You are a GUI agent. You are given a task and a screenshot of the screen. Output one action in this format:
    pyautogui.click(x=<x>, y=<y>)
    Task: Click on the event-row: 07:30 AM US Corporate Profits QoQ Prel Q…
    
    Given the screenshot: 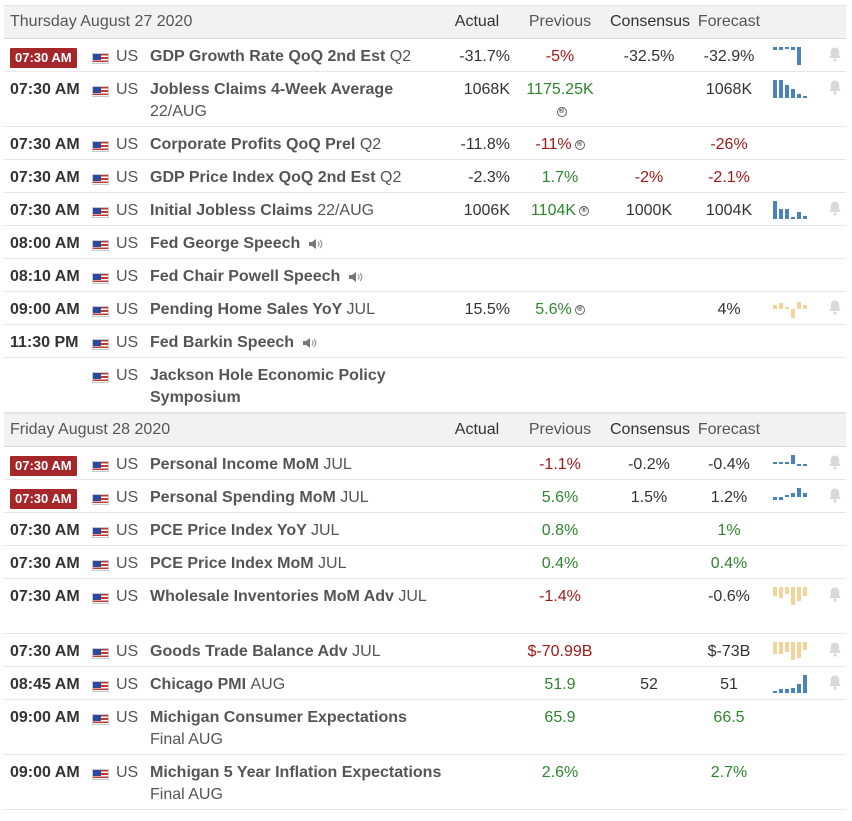 What is the action you would take?
    pyautogui.click(x=425, y=143)
    